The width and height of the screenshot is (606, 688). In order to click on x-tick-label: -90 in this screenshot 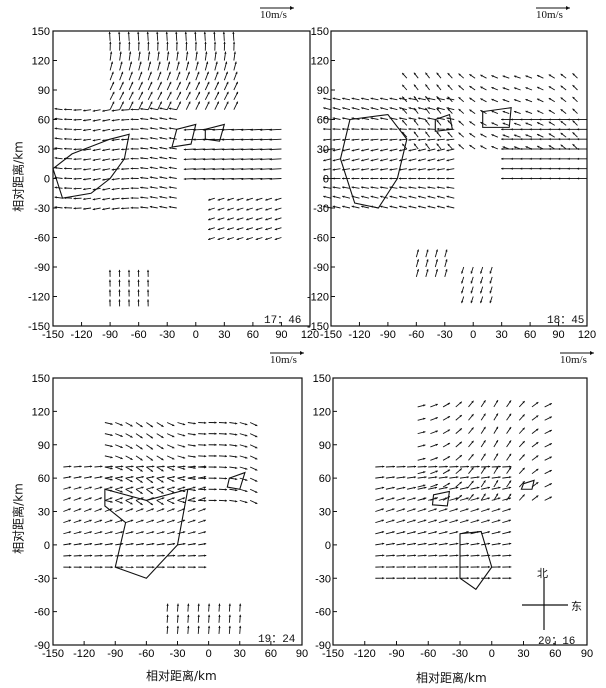, I will do `click(397, 654)`.